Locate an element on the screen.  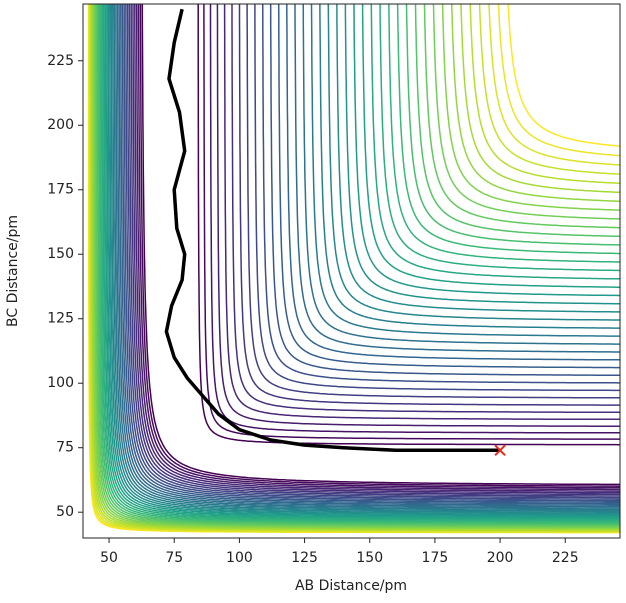
x-tick-label: 50 is located at coordinates (109, 558).